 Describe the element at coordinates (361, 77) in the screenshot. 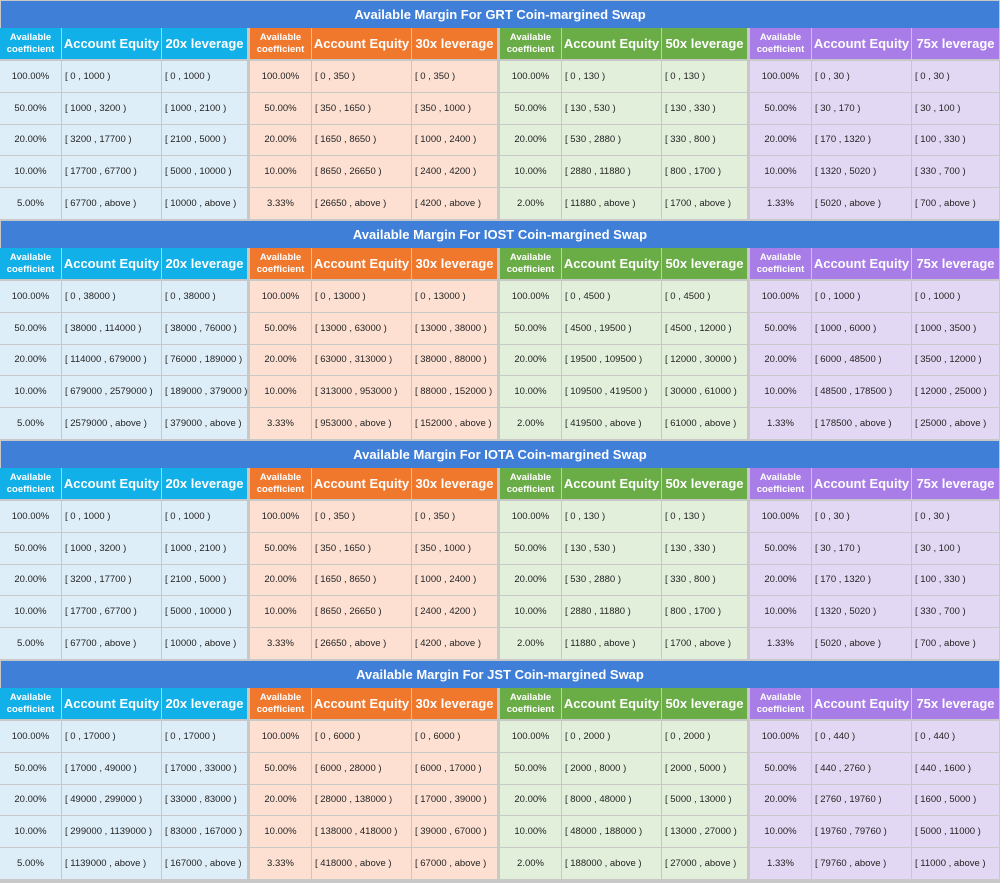

I see `account-equity-cell: [ 0 , 350 )` at that location.